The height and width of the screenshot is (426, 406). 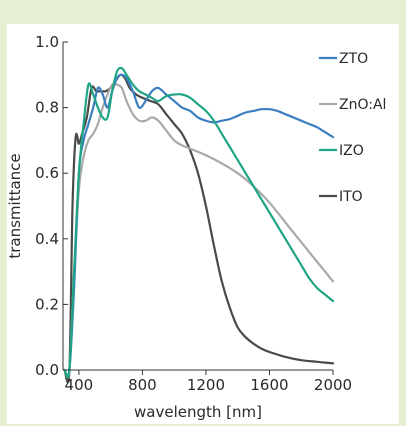 What do you see at coordinates (79, 385) in the screenshot?
I see `x-tick-label: 400` at bounding box center [79, 385].